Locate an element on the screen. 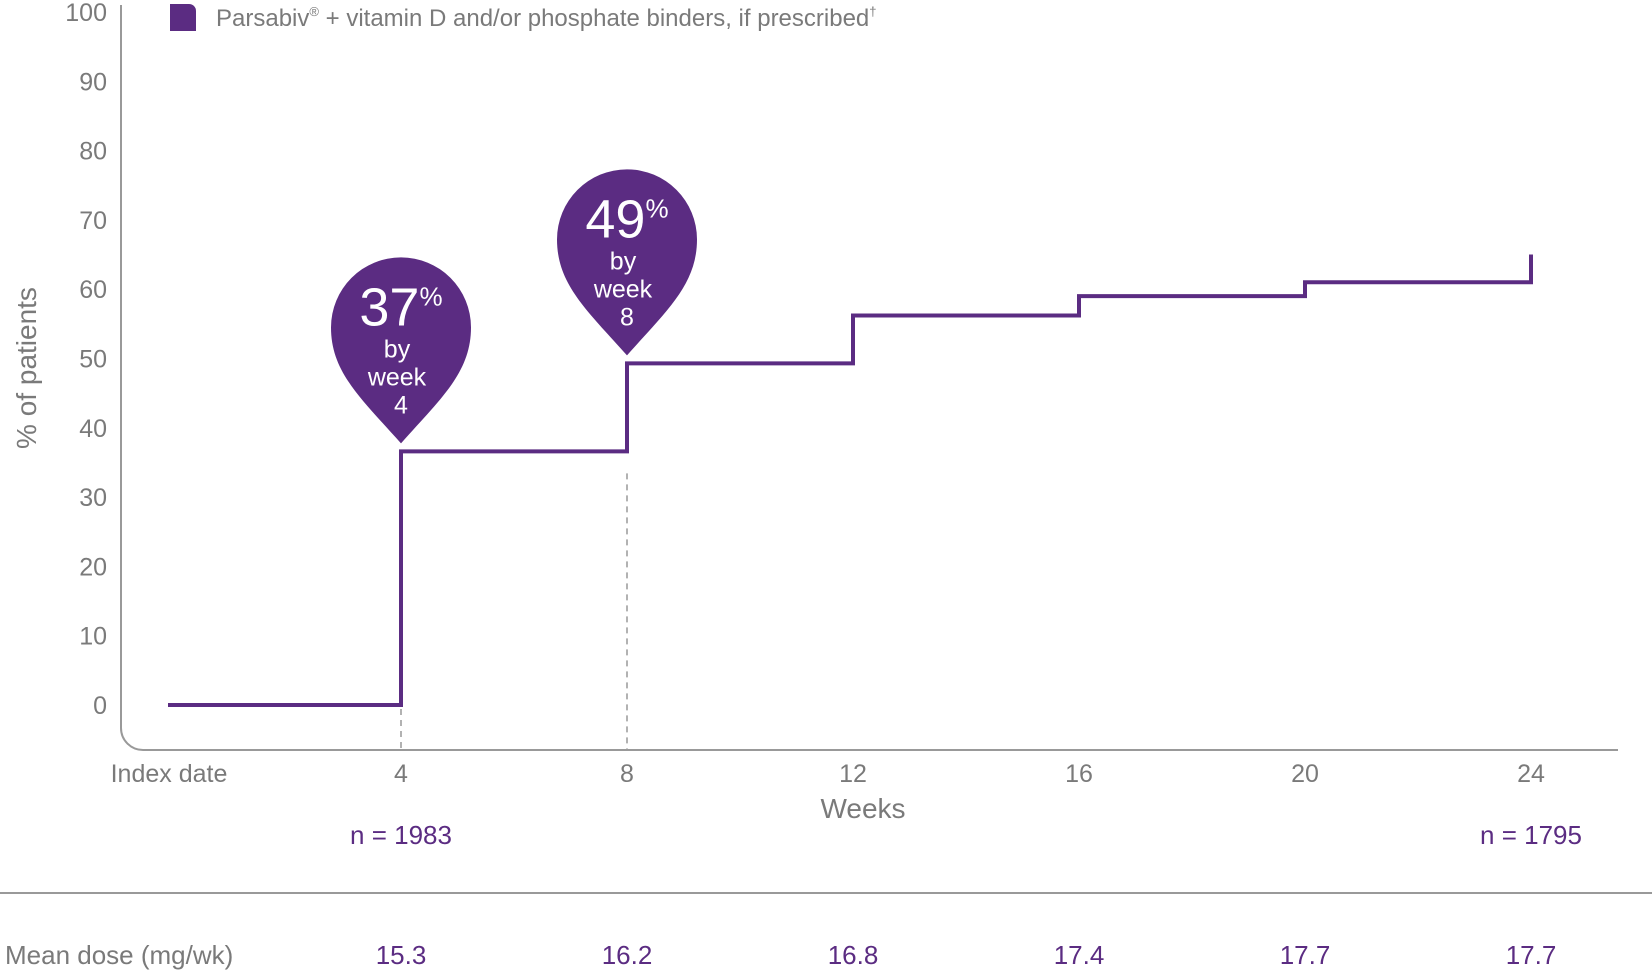 The image size is (1652, 974). y-tick-label: 10 is located at coordinates (93, 637).